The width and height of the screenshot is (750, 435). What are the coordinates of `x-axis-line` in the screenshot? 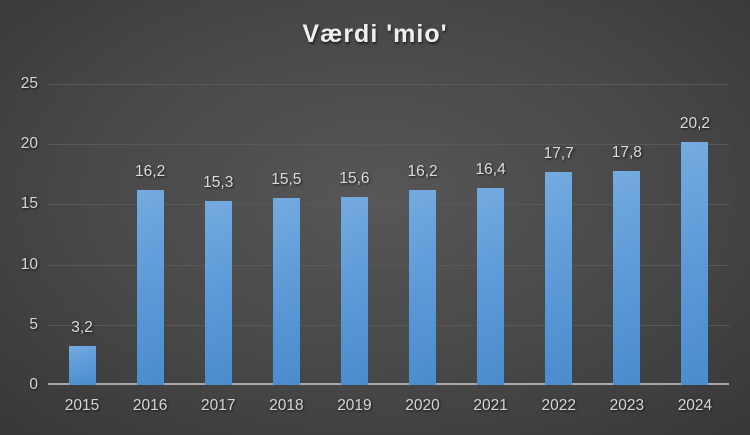 It's located at (388, 384).